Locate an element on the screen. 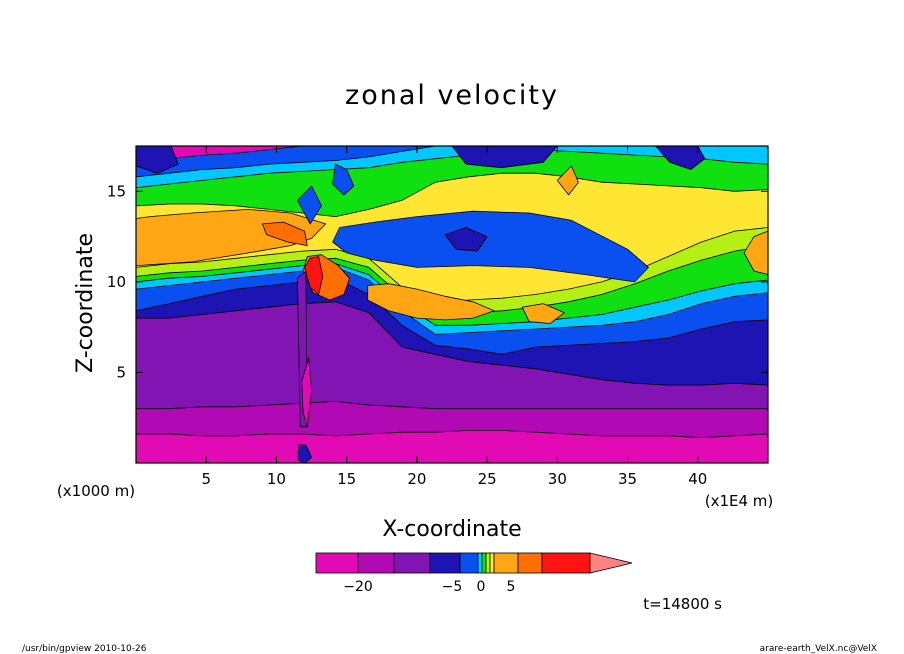 The height and width of the screenshot is (654, 904). colorbar is located at coordinates (474, 563).